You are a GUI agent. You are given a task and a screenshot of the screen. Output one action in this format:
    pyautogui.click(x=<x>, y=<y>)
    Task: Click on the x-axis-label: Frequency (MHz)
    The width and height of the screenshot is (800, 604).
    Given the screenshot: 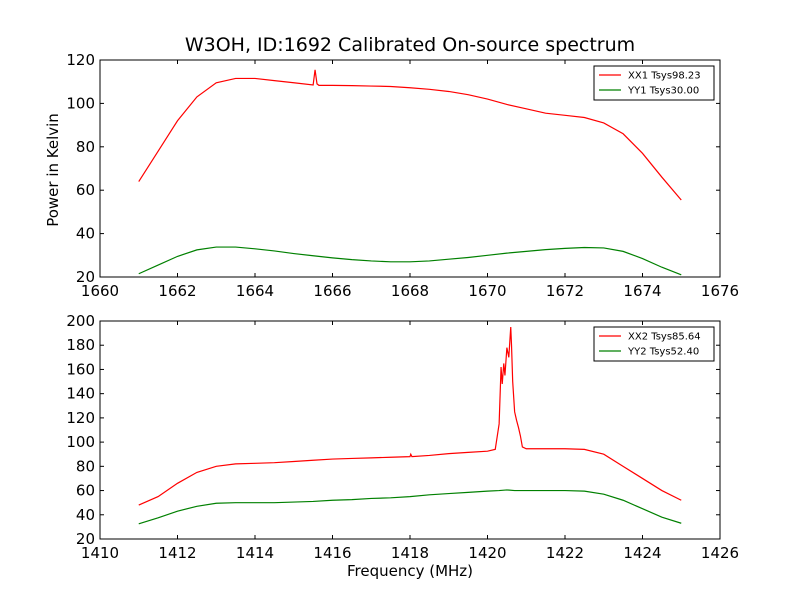 What is the action you would take?
    pyautogui.click(x=410, y=571)
    